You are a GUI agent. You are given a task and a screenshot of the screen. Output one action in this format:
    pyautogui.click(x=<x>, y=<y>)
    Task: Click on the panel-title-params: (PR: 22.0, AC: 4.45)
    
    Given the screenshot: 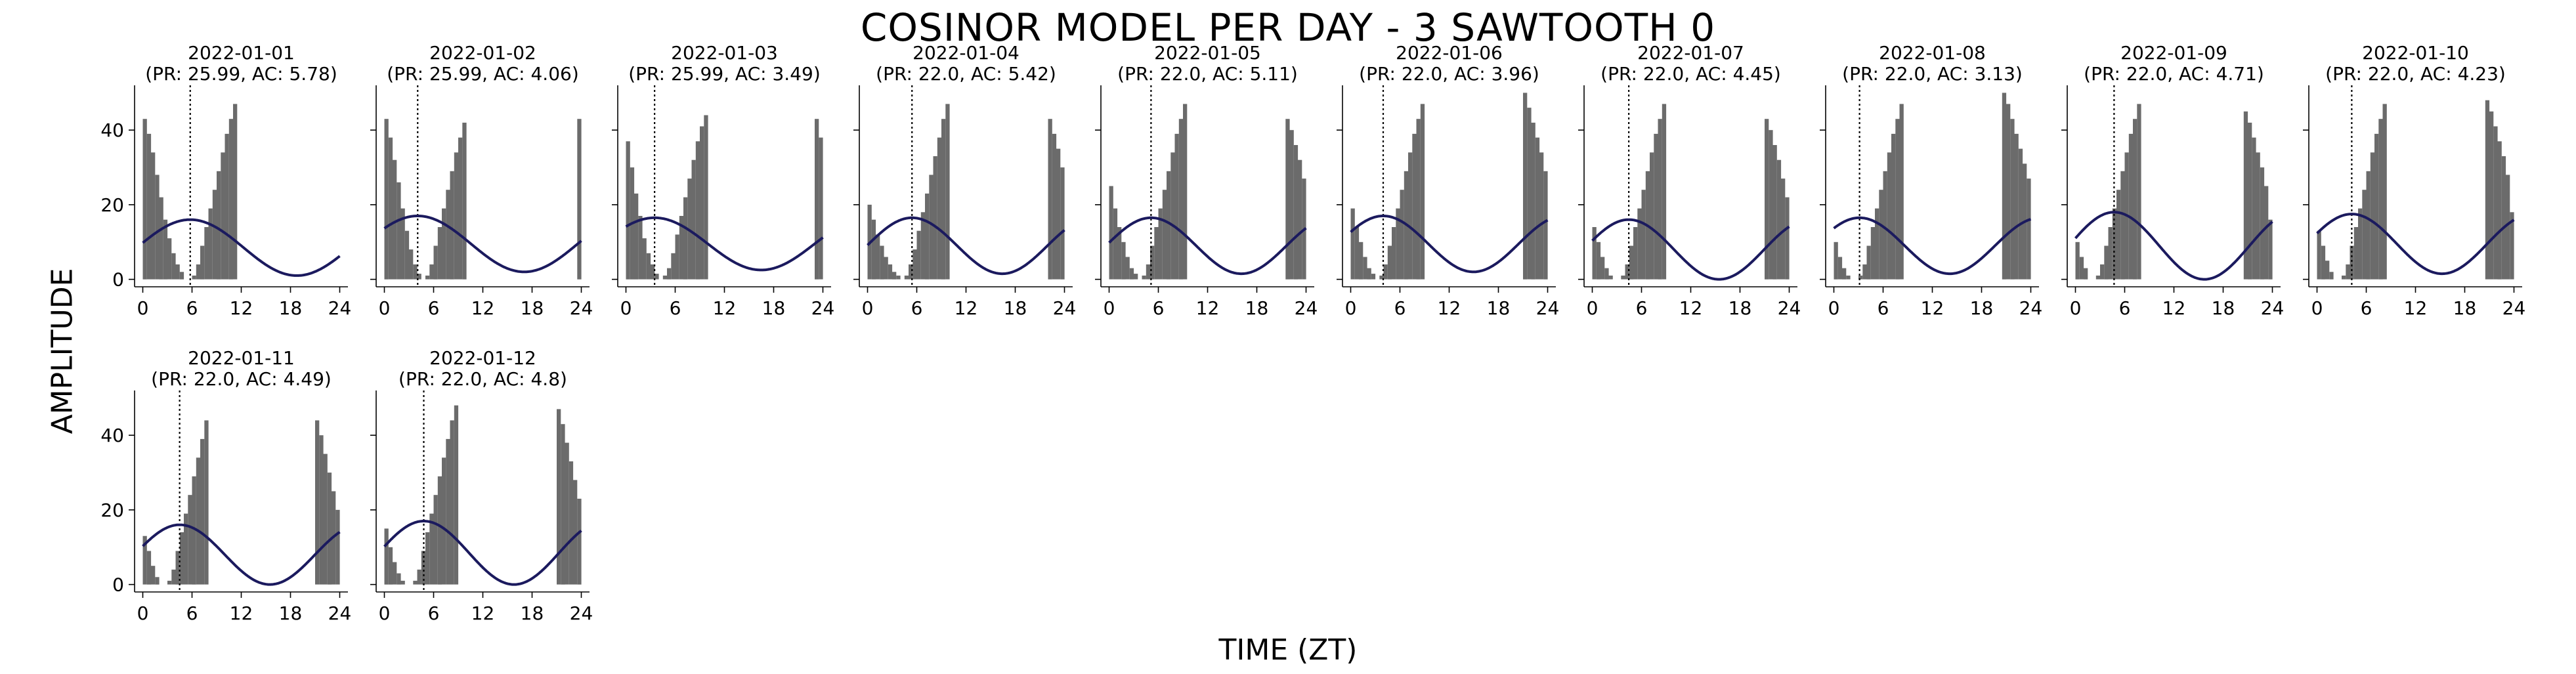 What is the action you would take?
    pyautogui.click(x=1690, y=74)
    